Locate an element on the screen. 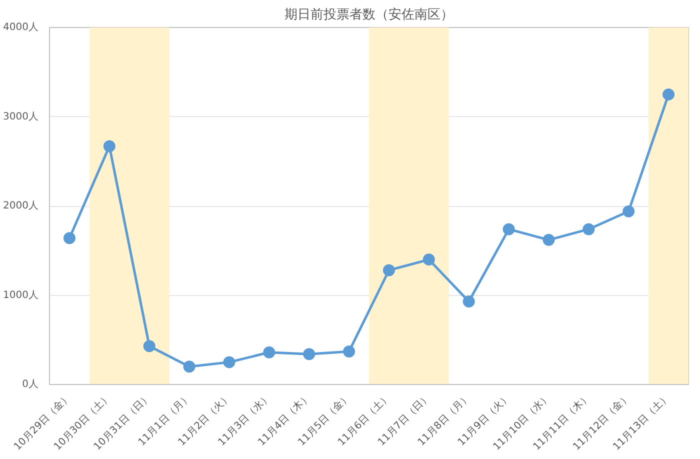 The image size is (700, 459). y-tick-label: 3000人 is located at coordinates (21, 116).